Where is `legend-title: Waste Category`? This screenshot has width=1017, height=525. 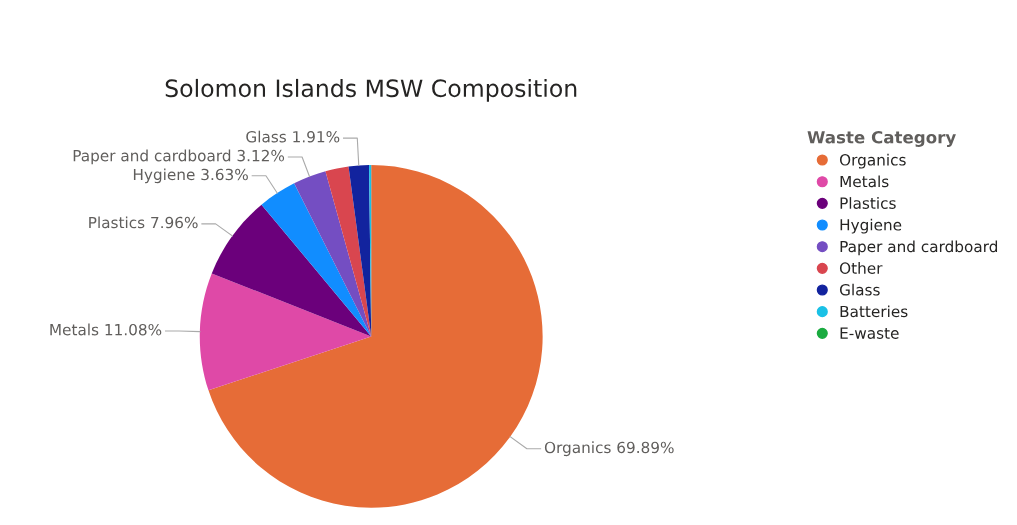 legend-title: Waste Category is located at coordinates (881, 138).